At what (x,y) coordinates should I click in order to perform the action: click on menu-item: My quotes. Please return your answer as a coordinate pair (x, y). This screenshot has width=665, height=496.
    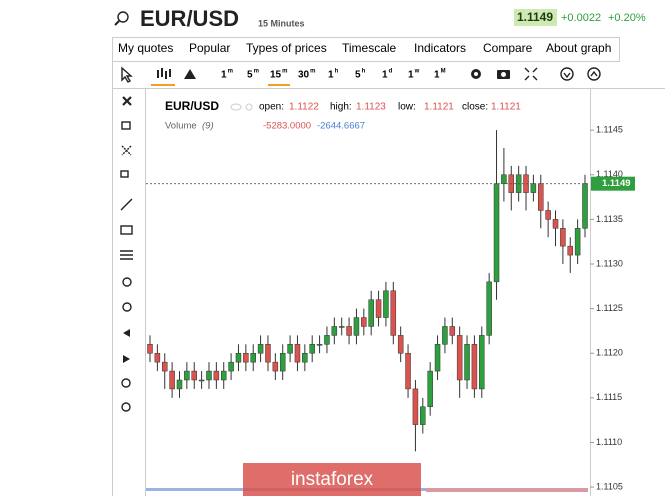
    Looking at the image, I should click on (145, 48).